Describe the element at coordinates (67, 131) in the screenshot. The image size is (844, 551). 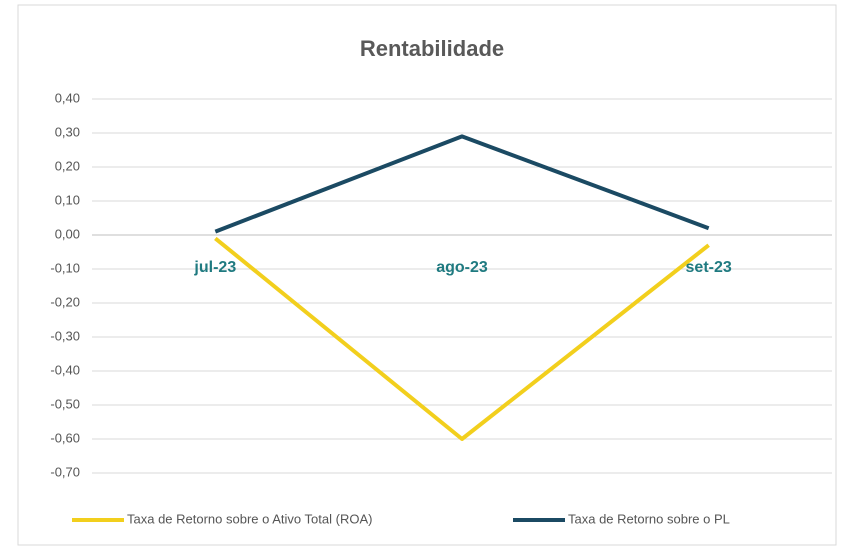
I see `y-tick-label: 0,30` at that location.